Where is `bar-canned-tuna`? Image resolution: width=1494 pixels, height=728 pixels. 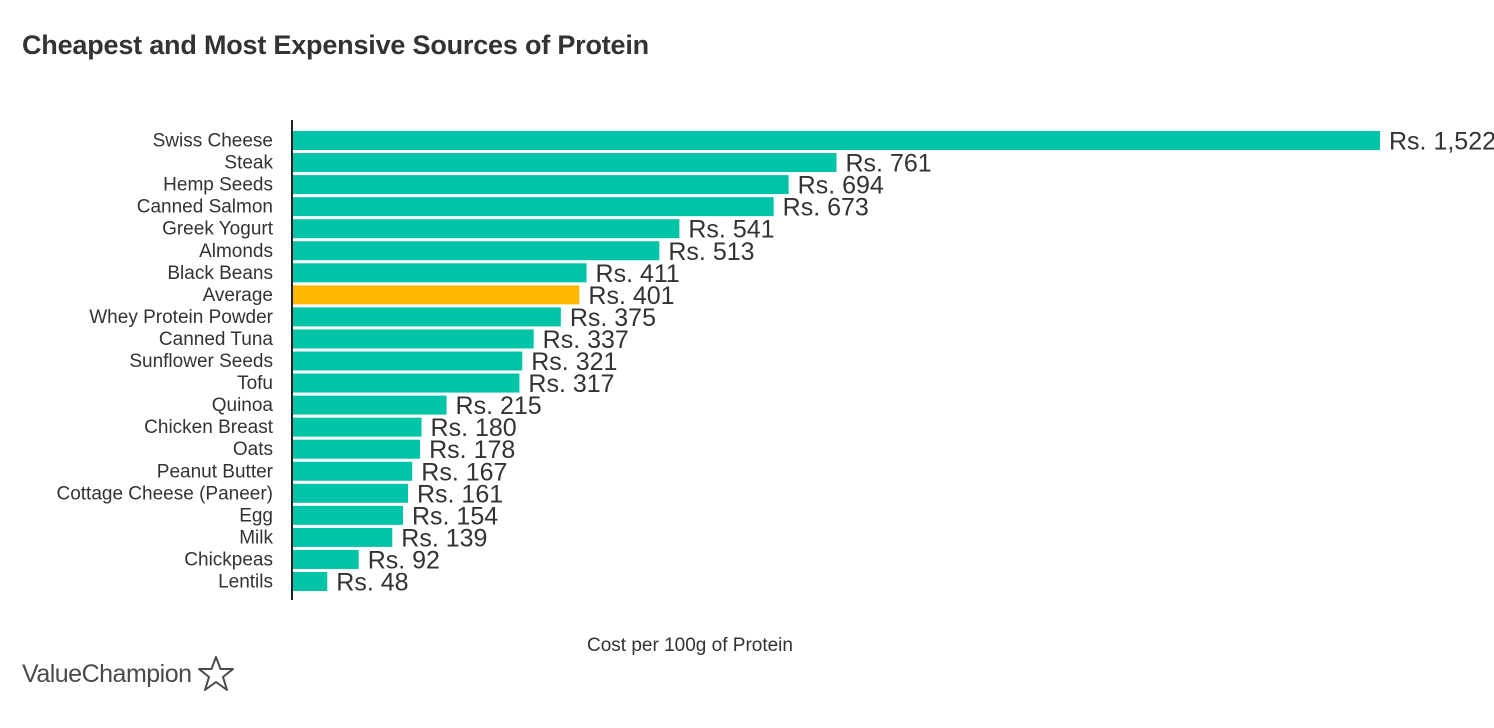 bar-canned-tuna is located at coordinates (413, 339).